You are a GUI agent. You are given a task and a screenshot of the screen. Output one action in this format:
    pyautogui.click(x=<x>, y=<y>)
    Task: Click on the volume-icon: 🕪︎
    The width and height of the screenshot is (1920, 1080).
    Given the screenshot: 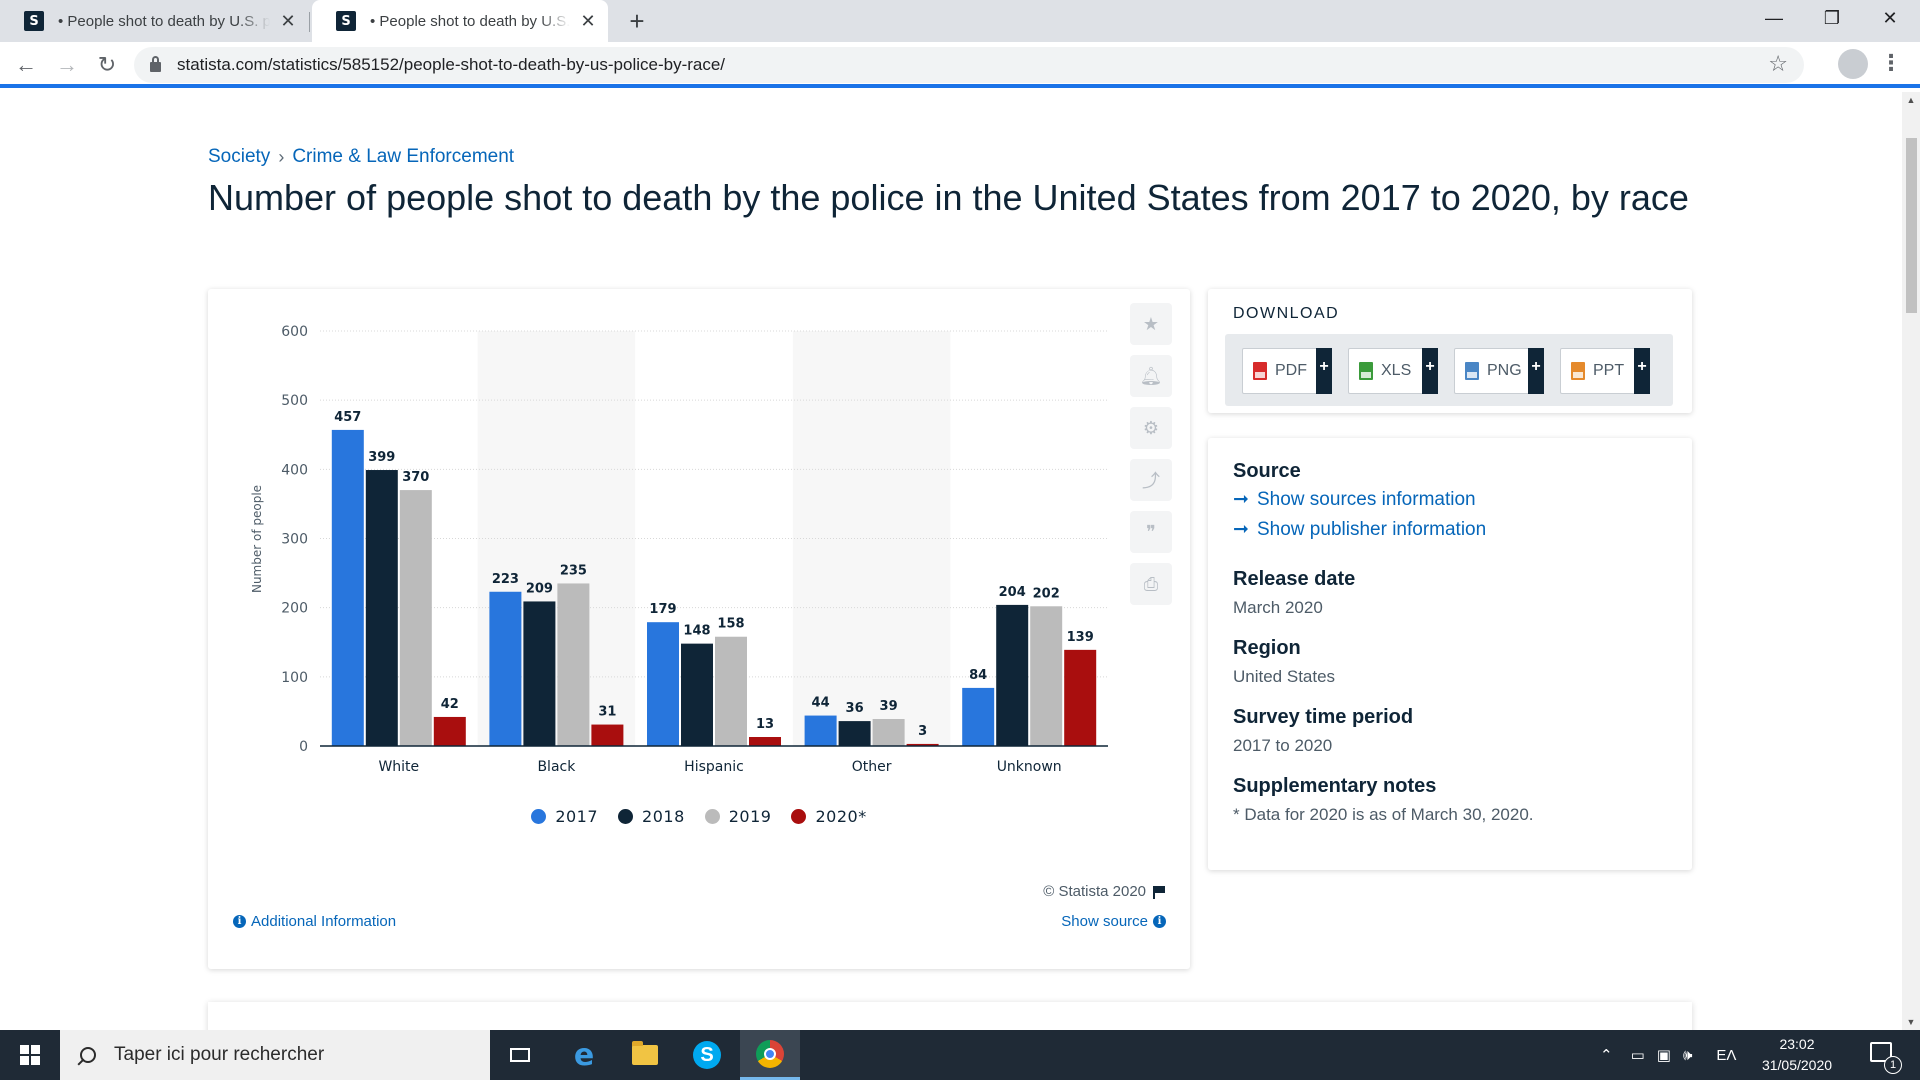 What is the action you would take?
    pyautogui.click(x=1687, y=1055)
    